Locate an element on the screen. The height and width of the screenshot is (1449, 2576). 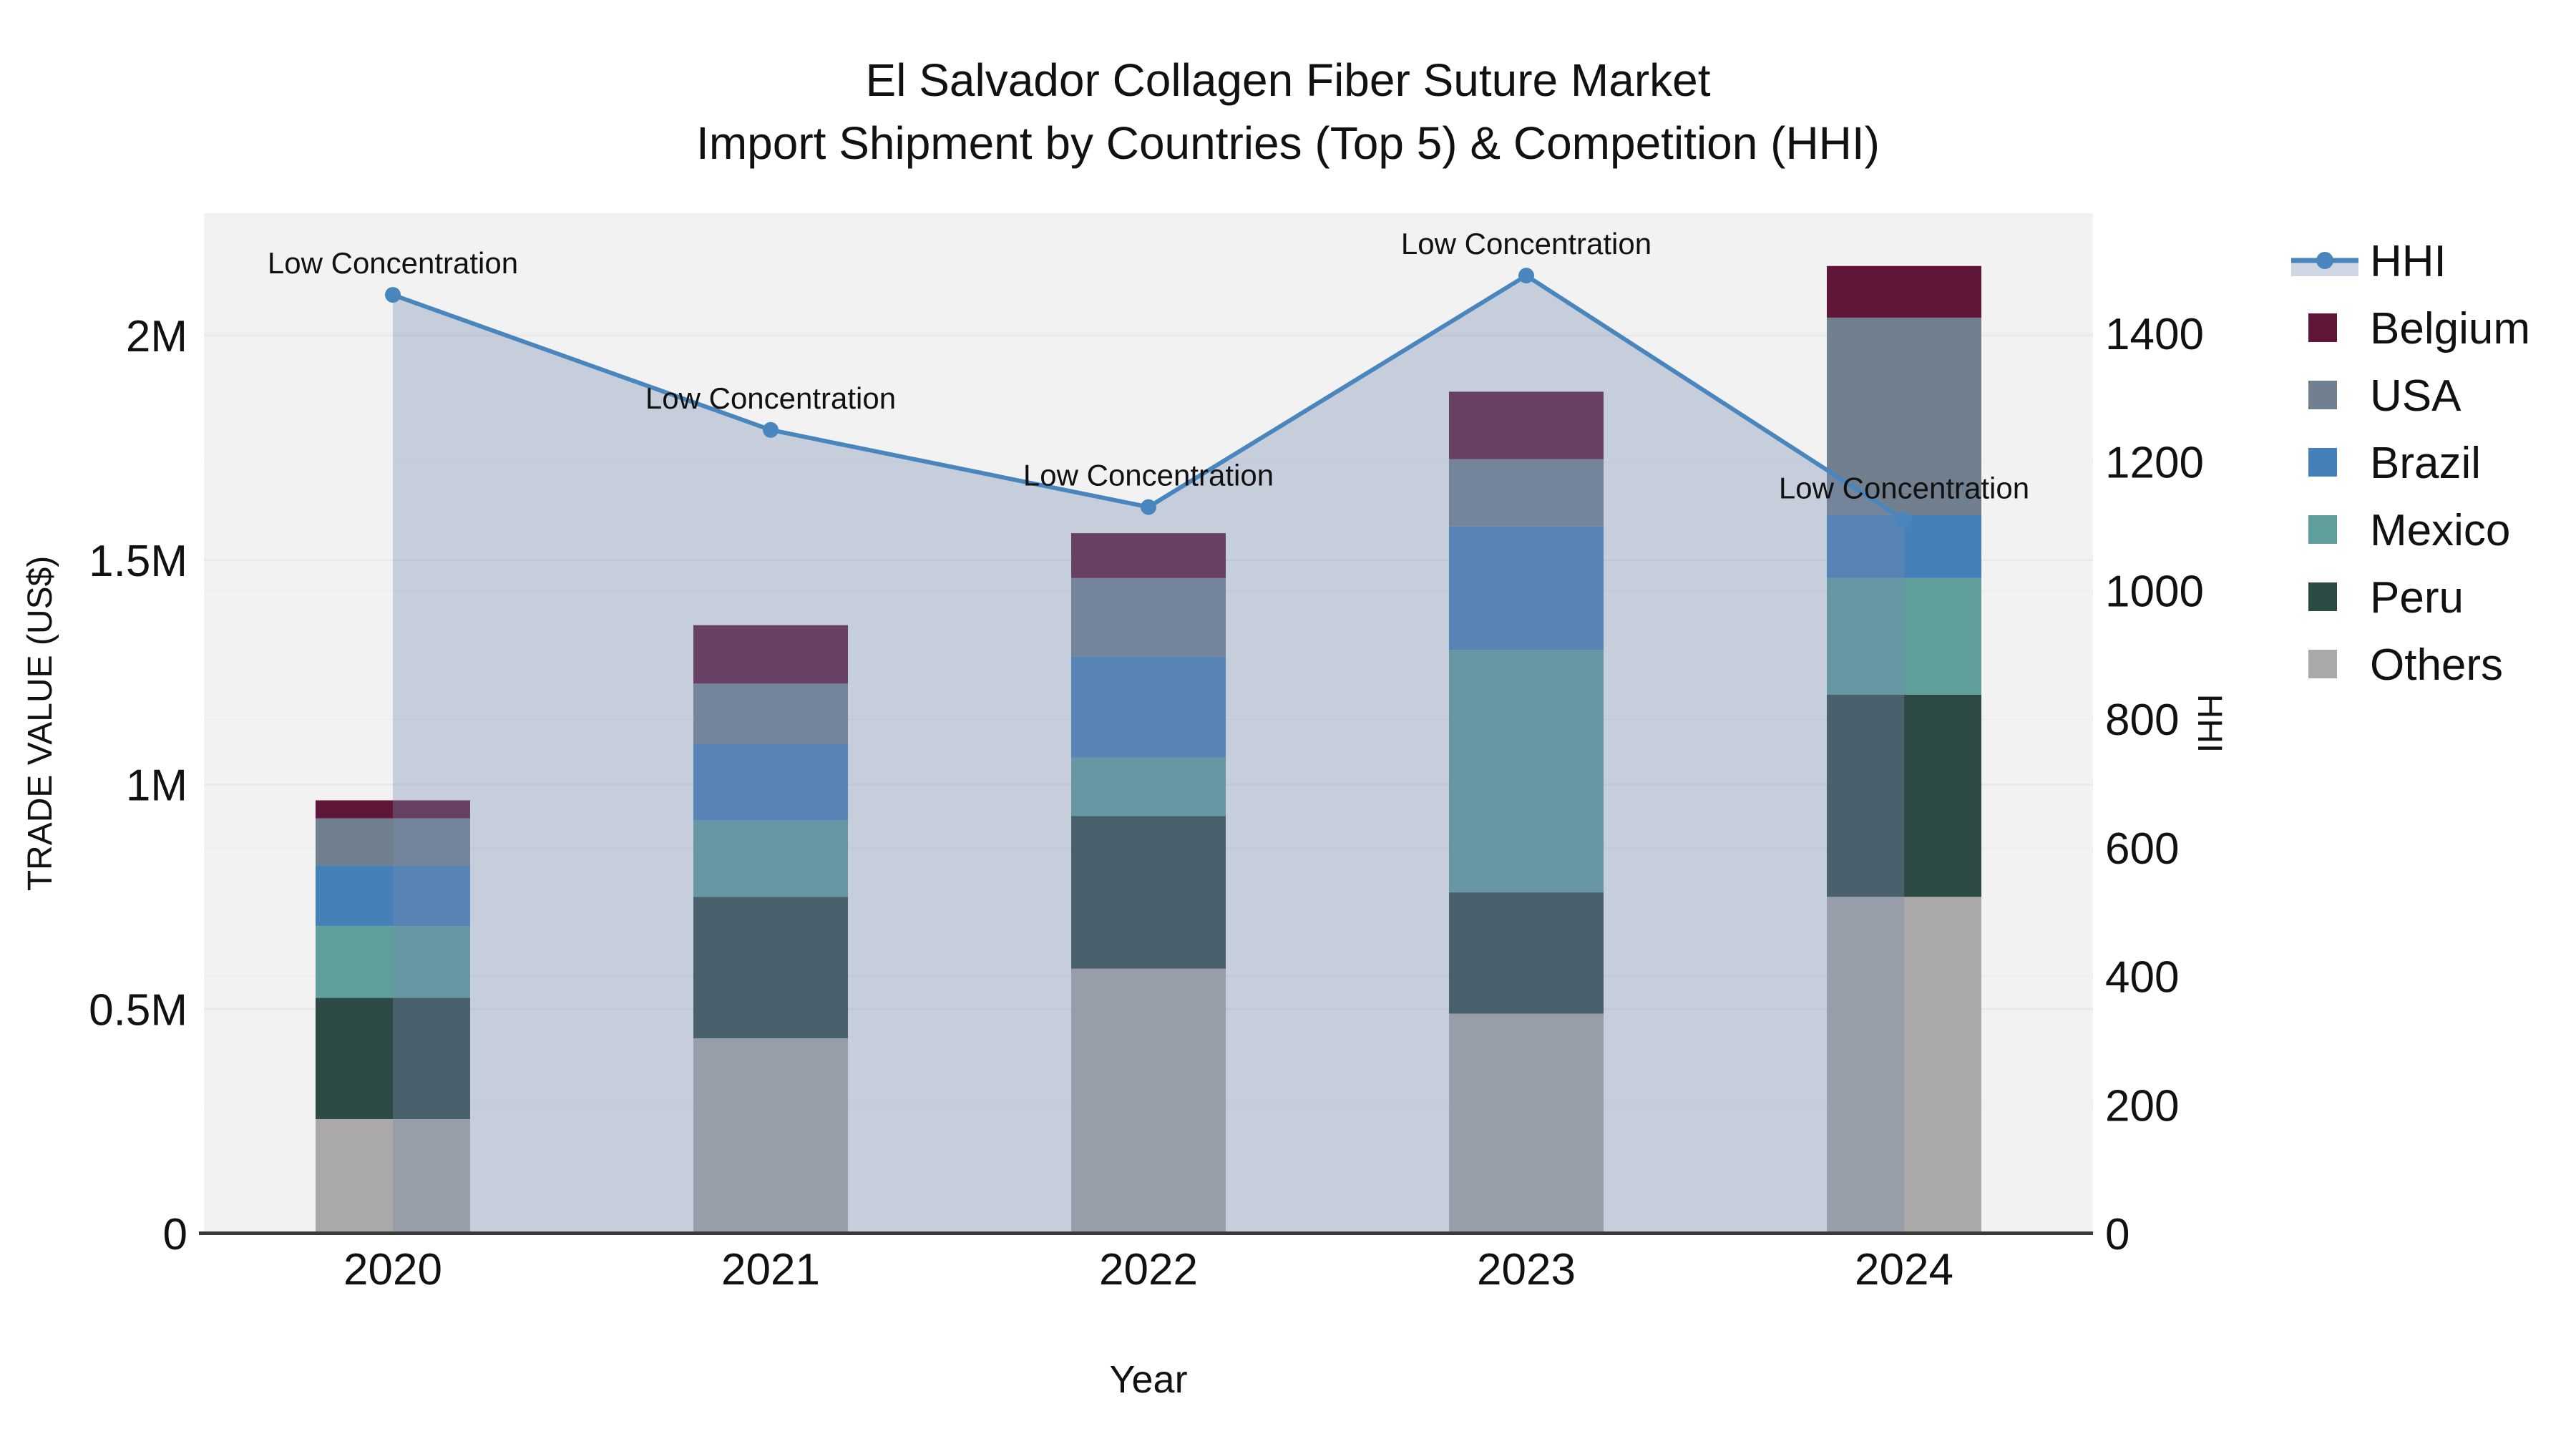
hhi-marker-2021 is located at coordinates (771, 429).